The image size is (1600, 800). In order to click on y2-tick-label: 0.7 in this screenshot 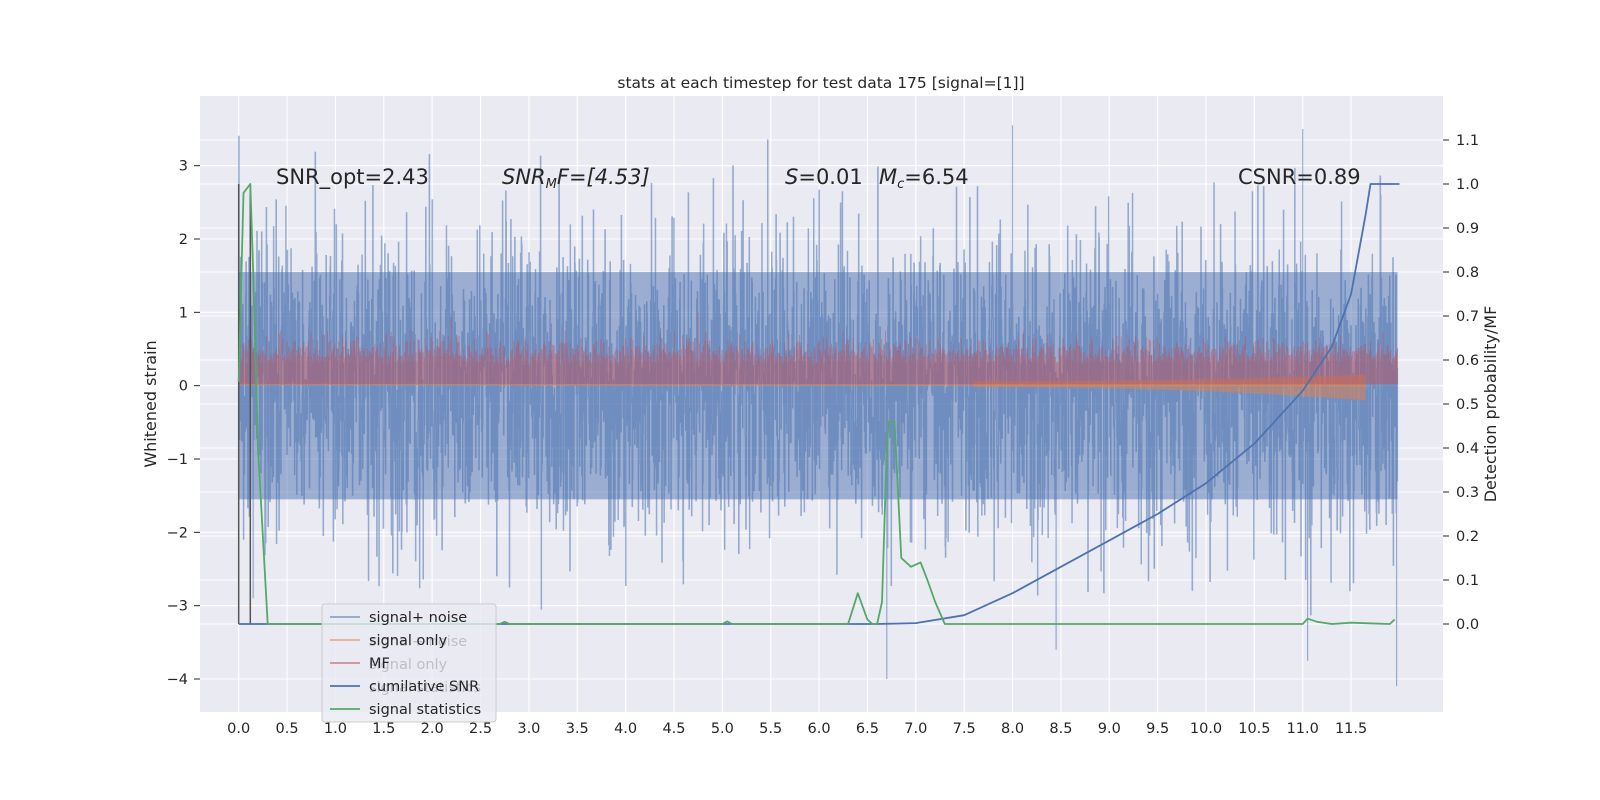, I will do `click(1467, 317)`.